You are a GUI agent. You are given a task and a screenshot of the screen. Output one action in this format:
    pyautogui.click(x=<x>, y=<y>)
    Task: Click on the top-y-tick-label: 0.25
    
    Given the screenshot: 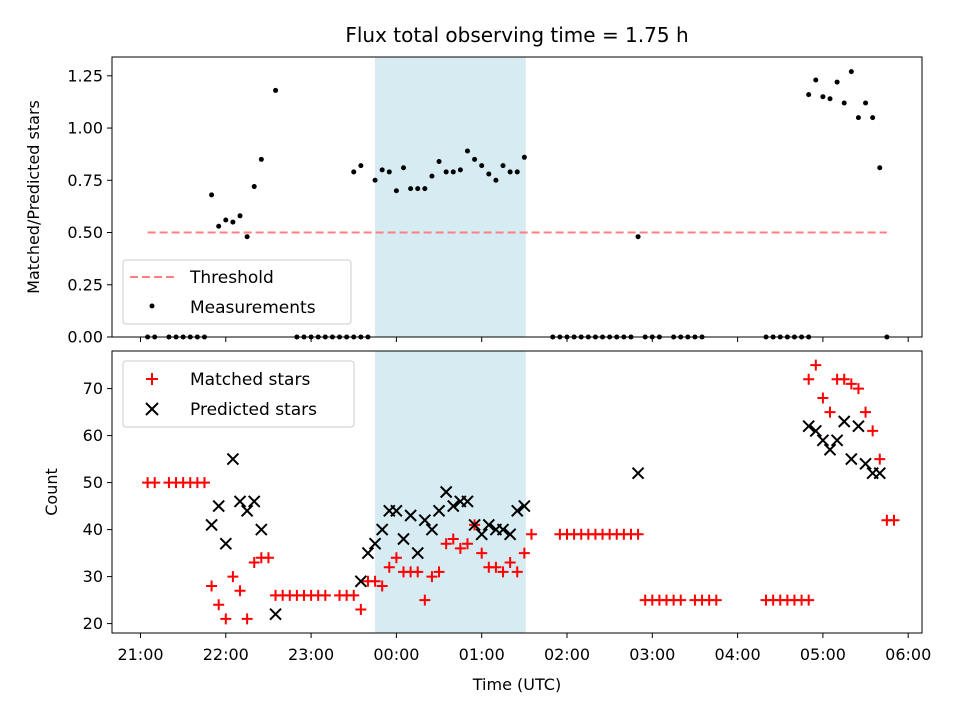 What is the action you would take?
    pyautogui.click(x=85, y=284)
    